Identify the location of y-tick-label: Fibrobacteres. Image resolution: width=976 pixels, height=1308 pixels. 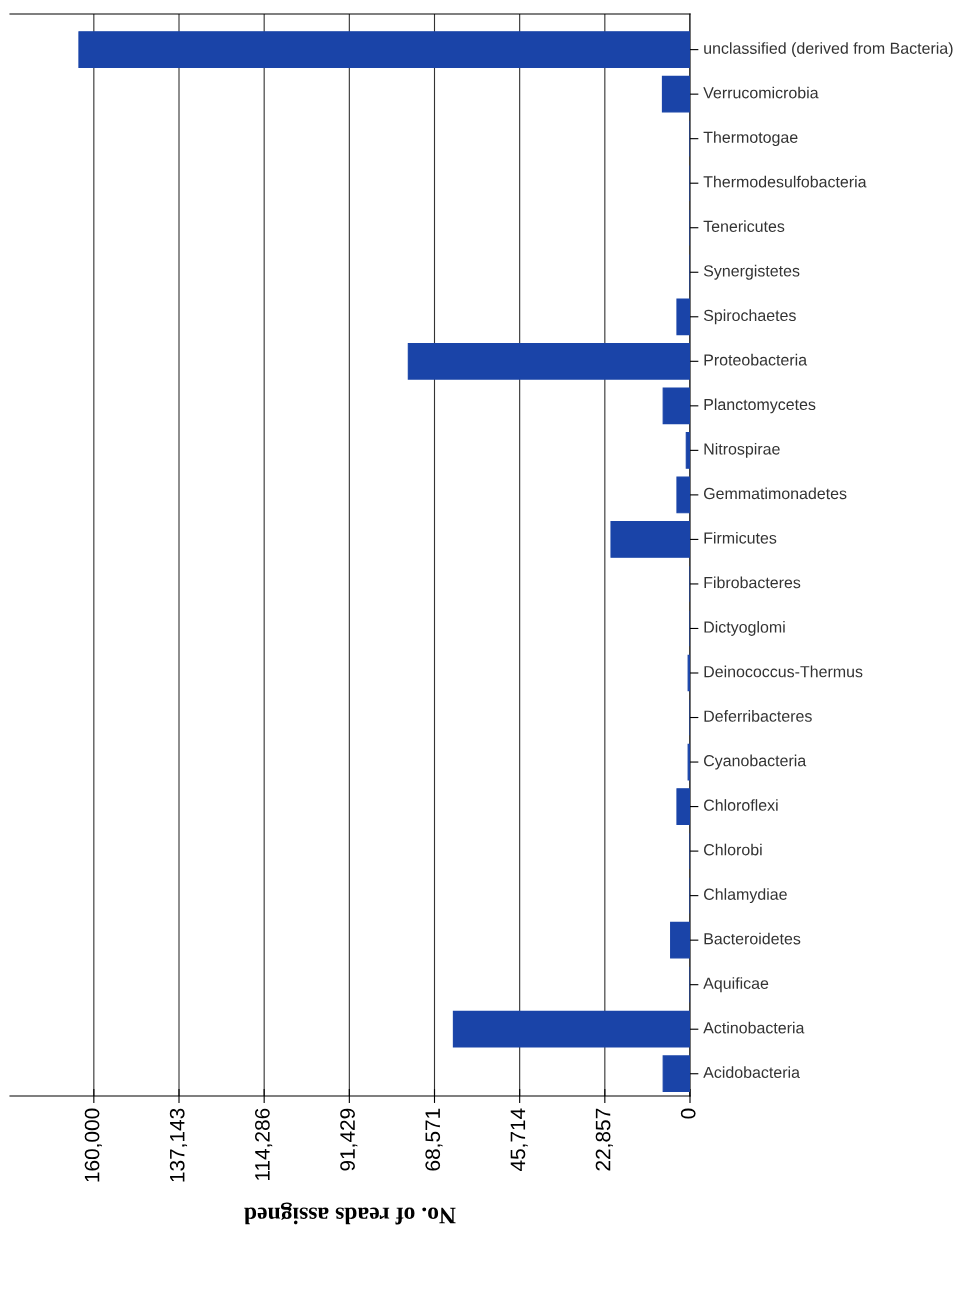
(752, 582).